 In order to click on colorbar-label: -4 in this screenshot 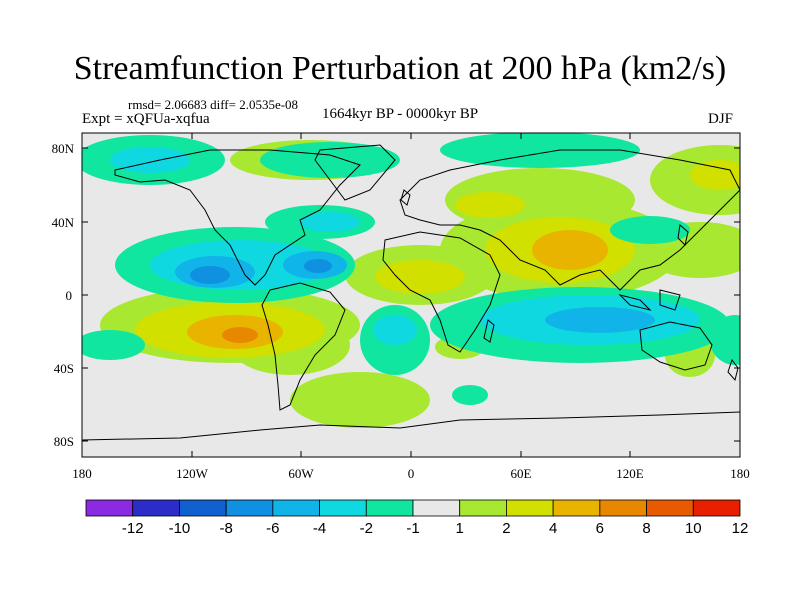, I will do `click(319, 528)`.